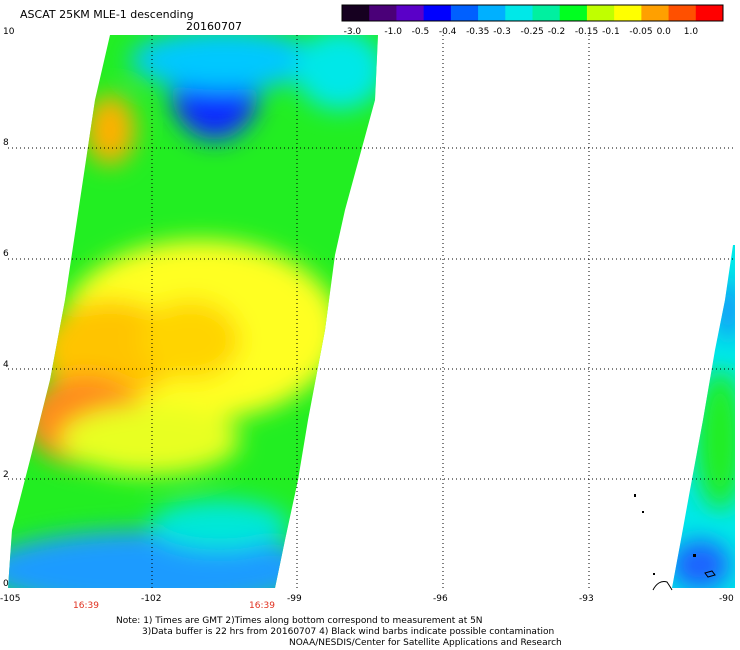  What do you see at coordinates (107, 14) in the screenshot?
I see `map-title: ASCAT 25KM MLE-1 descending` at bounding box center [107, 14].